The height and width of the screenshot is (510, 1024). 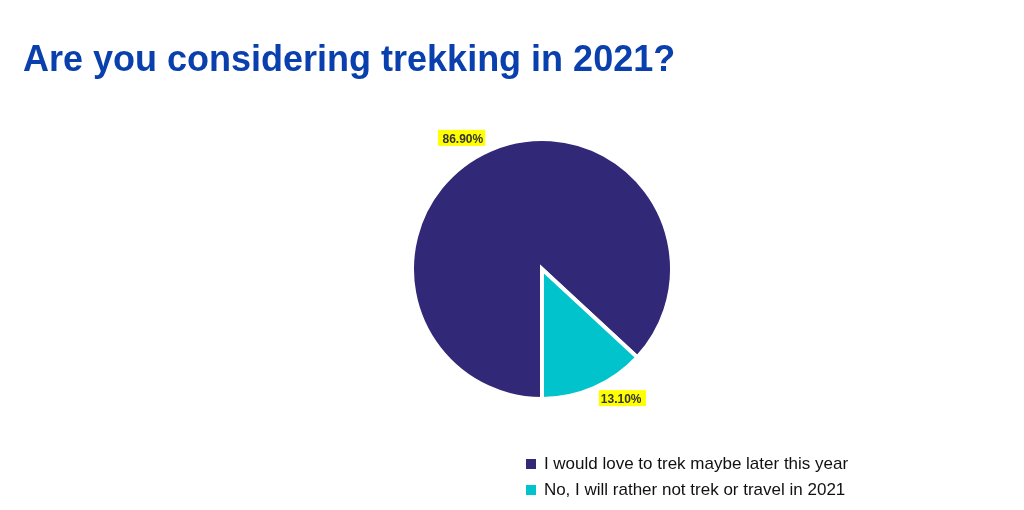 What do you see at coordinates (349, 59) in the screenshot?
I see `chart-title: Are you considering trekking in 2021?` at bounding box center [349, 59].